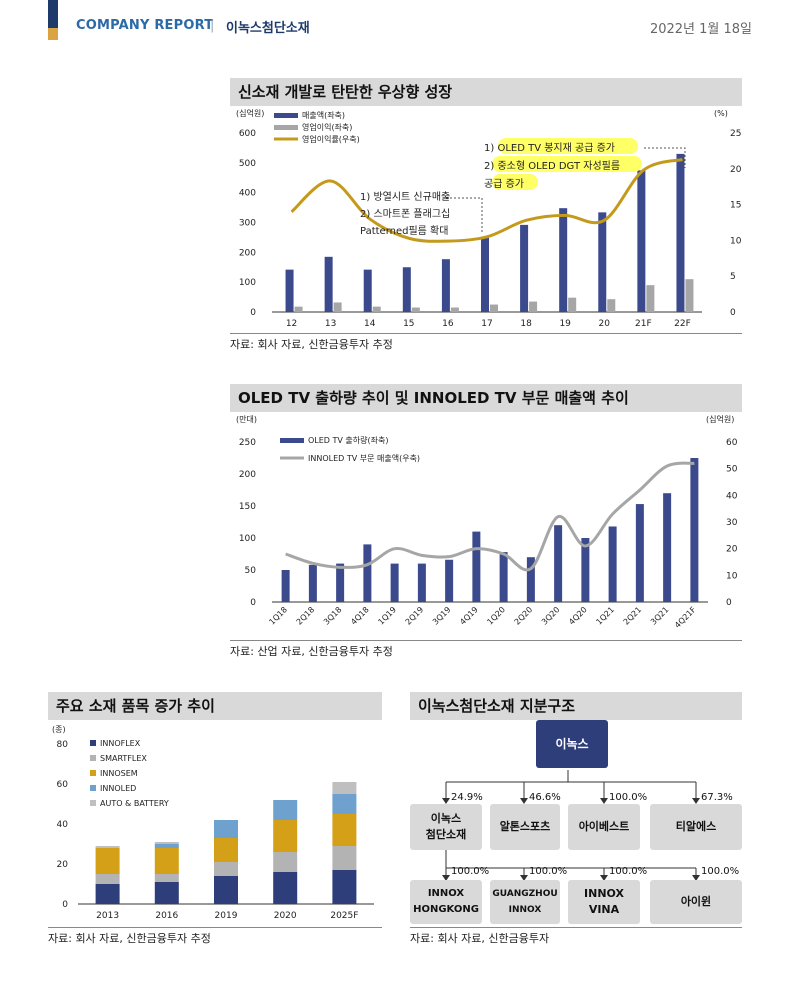 This screenshot has width=800, height=1004. Describe the element at coordinates (578, 616) in the screenshot. I see `x-tick-label: 4Q20` at that location.